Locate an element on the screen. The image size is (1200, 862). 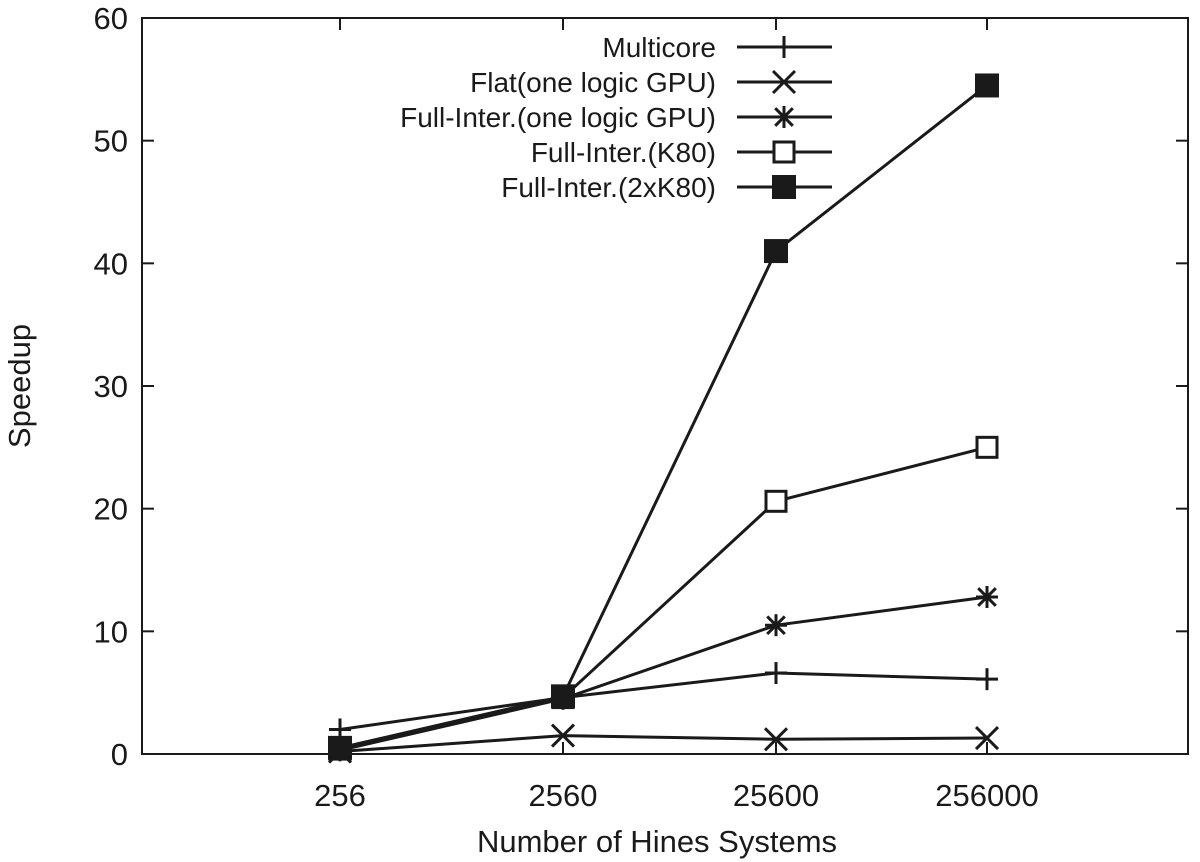
x-tick-label: 25600 is located at coordinates (776, 795).